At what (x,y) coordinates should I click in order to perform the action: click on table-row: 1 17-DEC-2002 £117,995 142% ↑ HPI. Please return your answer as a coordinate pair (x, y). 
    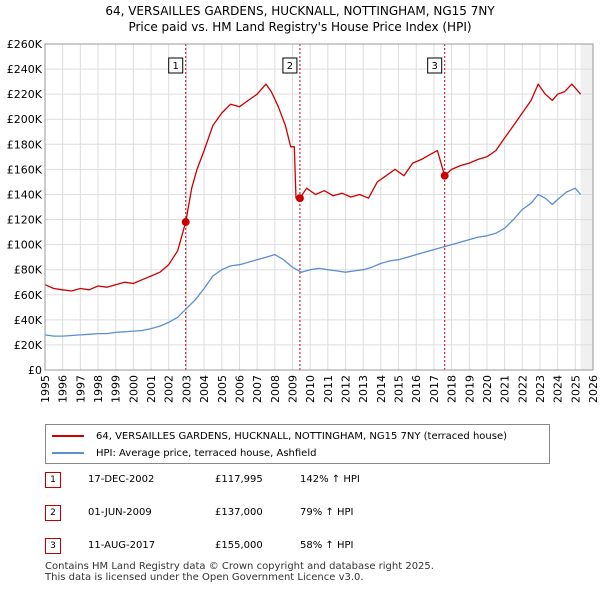
    Looking at the image, I should click on (225, 481).